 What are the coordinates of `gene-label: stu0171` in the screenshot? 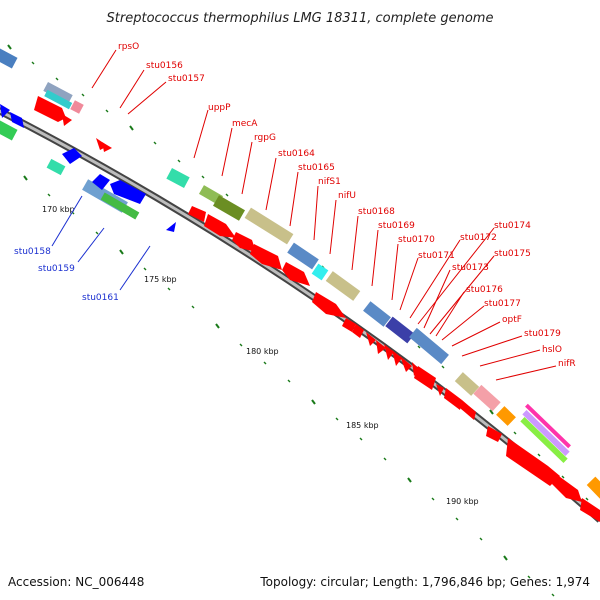 It's located at (436, 256).